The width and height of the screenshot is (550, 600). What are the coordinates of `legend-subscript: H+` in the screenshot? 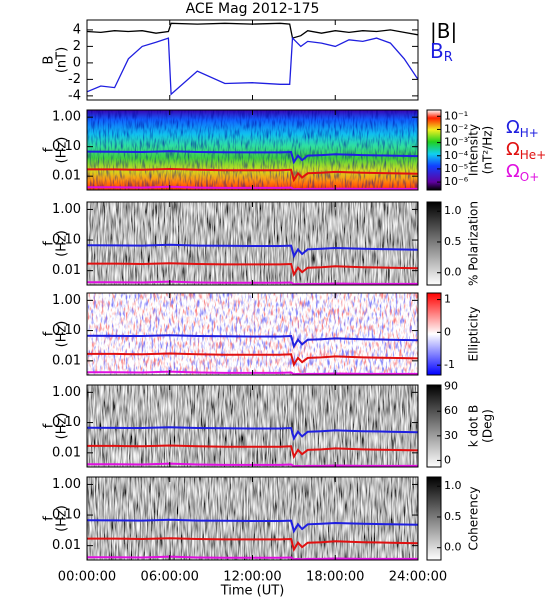 It's located at (529, 133).